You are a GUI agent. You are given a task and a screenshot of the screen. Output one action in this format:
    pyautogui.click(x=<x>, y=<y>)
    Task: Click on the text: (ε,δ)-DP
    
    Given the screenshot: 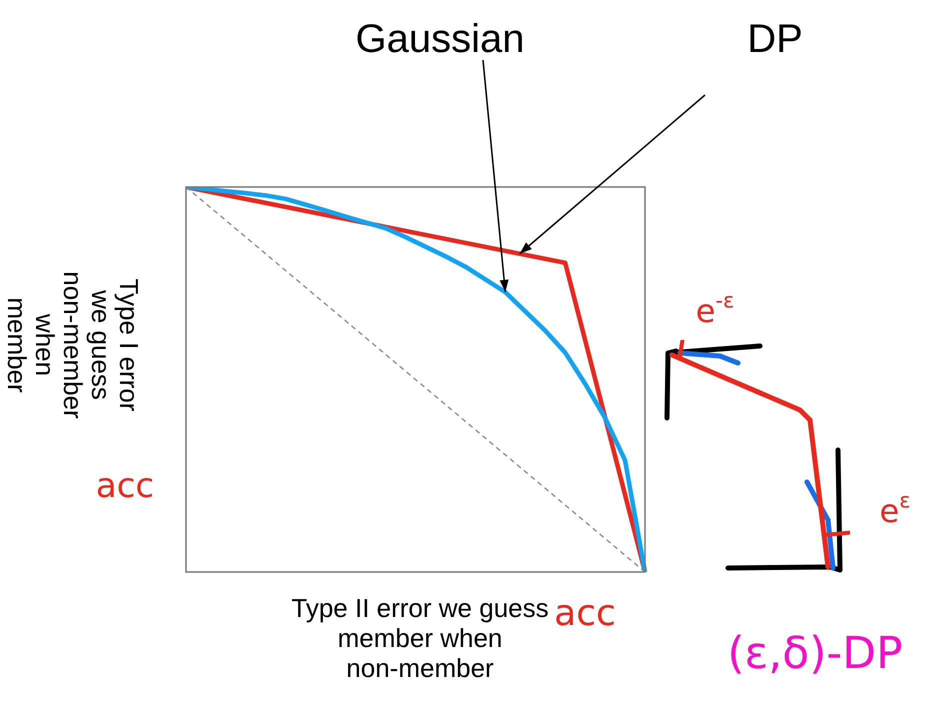 What is the action you would take?
    pyautogui.click(x=815, y=653)
    